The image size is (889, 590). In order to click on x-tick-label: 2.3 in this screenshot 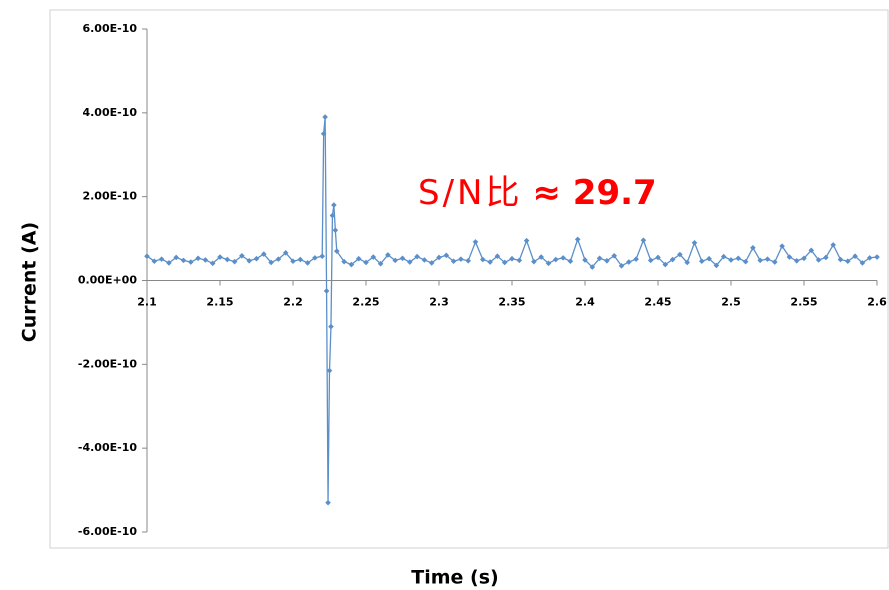, I will do `click(439, 302)`.